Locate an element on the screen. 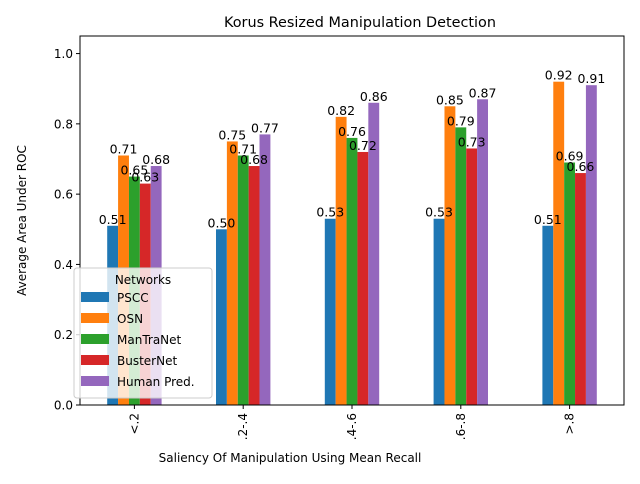 This screenshot has width=640, height=484. data-label: 0.63 is located at coordinates (145, 177).